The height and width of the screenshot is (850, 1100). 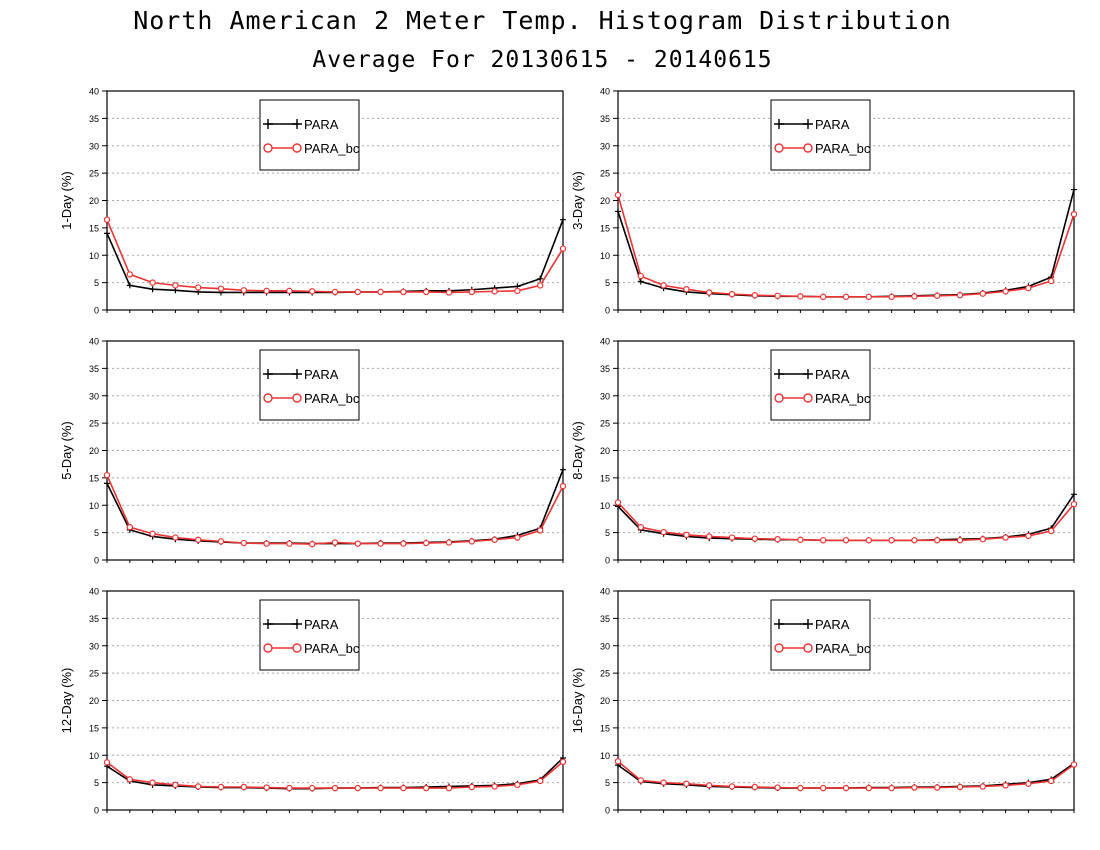 I want to click on legend-box, so click(x=820, y=135).